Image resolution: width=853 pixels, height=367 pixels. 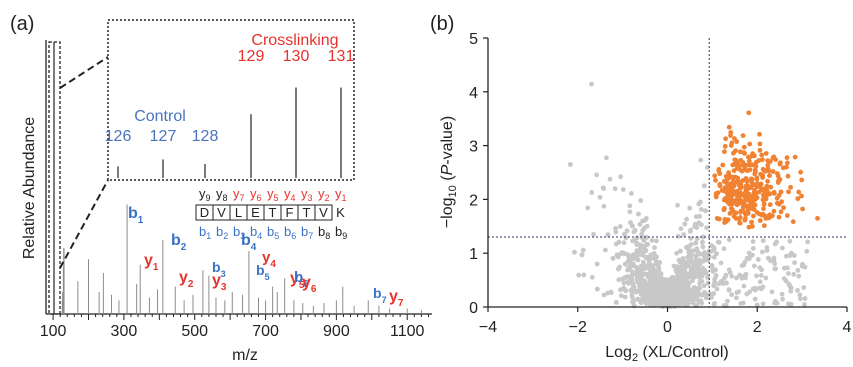 What do you see at coordinates (222, 194) in the screenshot?
I see `sequence-y-ion: y8` at bounding box center [222, 194].